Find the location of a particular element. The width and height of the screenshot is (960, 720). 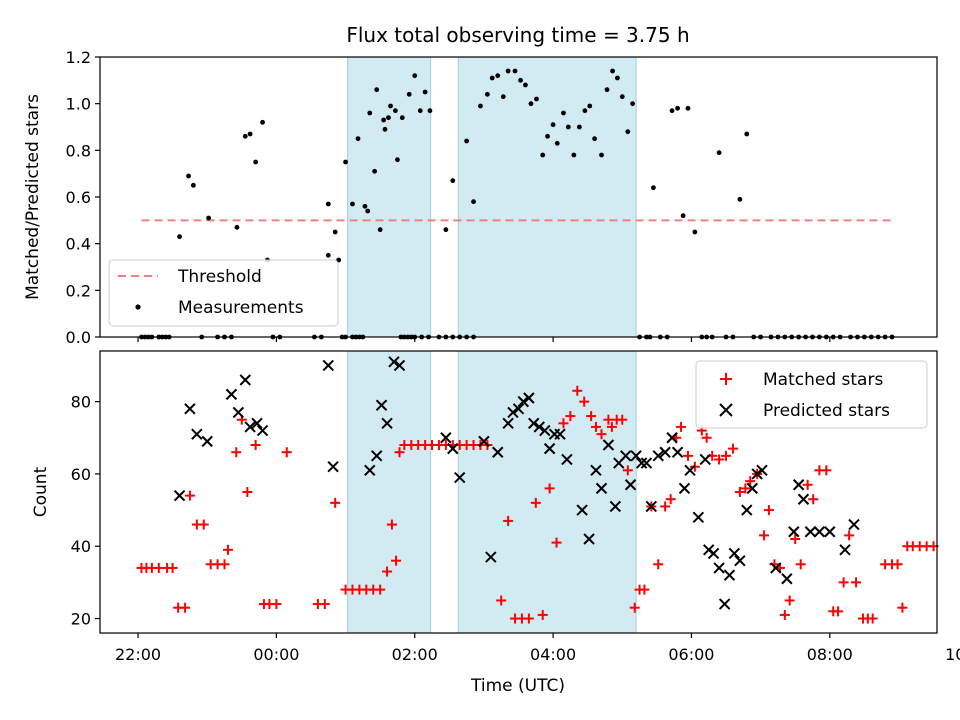

y-tick-label: 0.2 is located at coordinates (78, 290).